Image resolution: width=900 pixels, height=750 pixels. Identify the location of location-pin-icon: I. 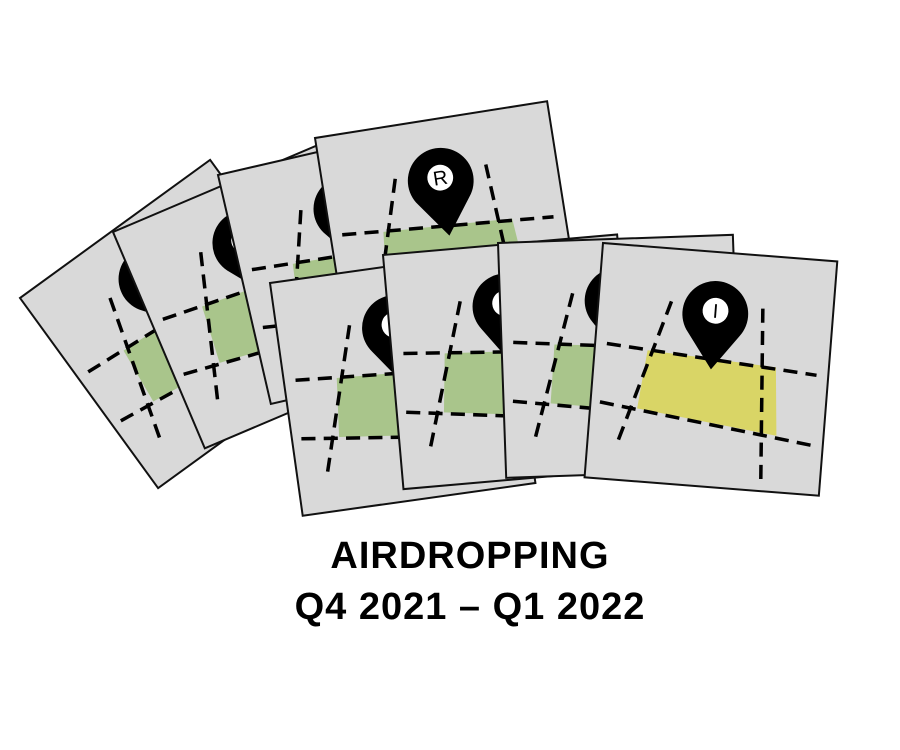
(715, 325).